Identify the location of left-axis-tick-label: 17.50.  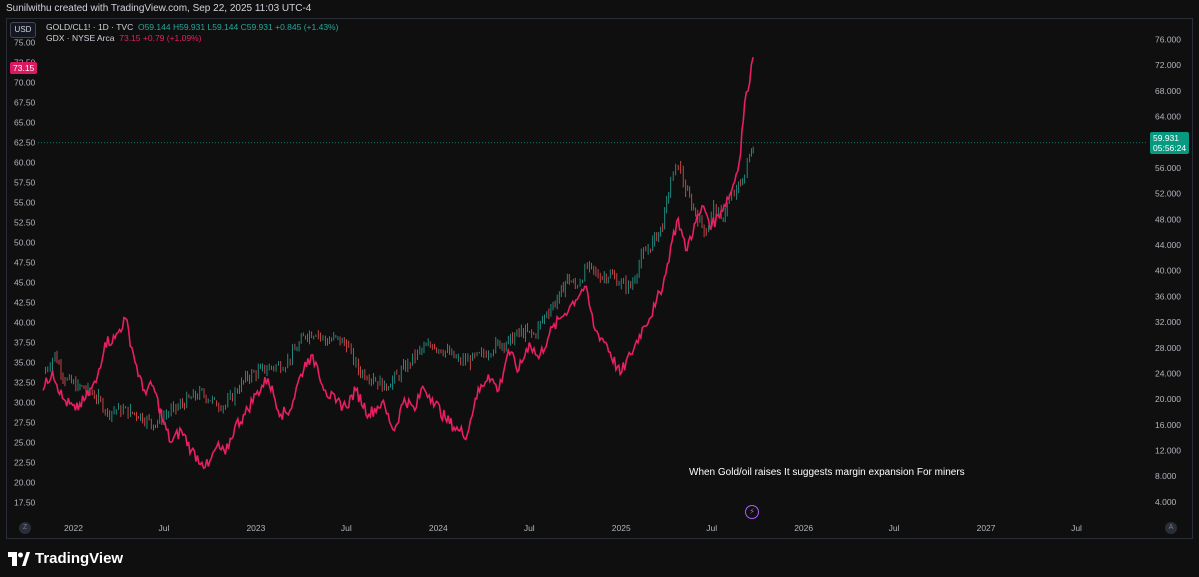
(25, 502).